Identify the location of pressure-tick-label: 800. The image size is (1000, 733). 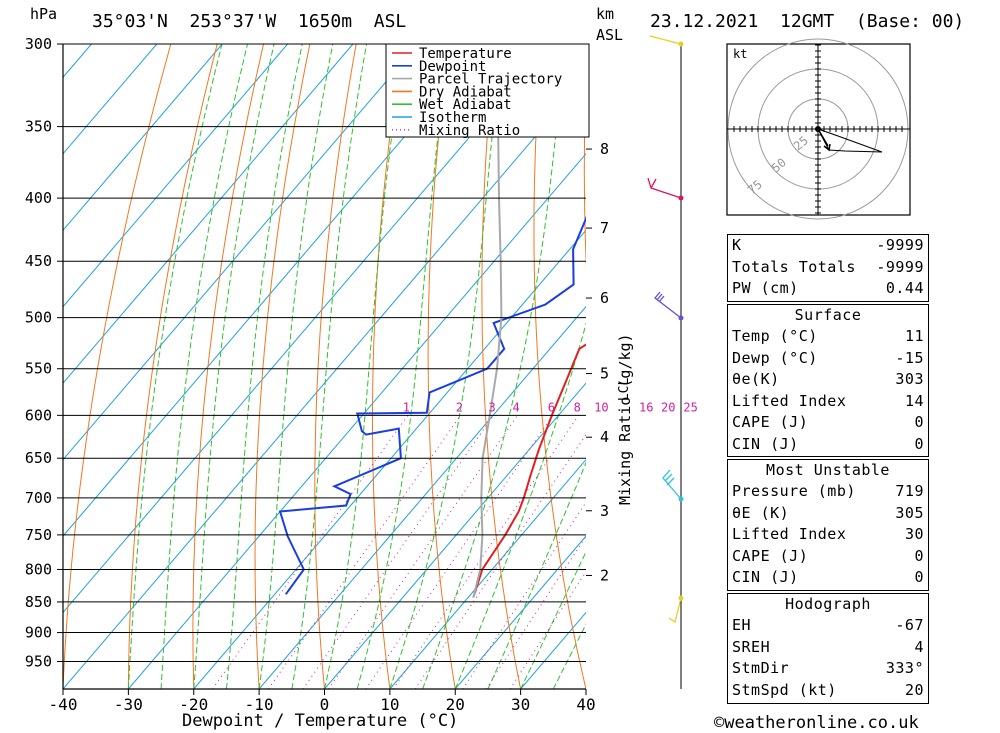
(38, 569).